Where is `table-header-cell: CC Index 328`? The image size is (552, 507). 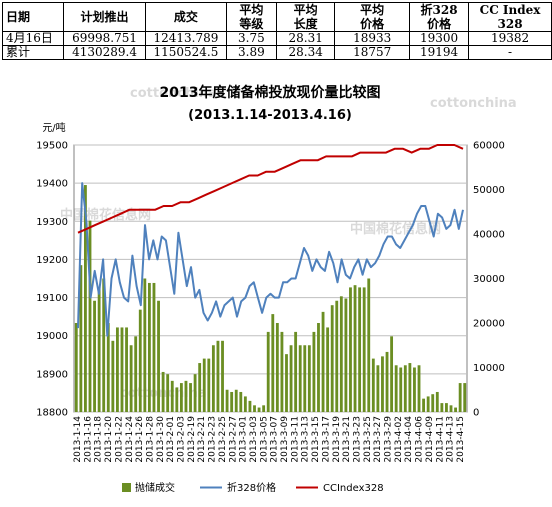 table-header-cell: CC Index 328 is located at coordinates (510, 17).